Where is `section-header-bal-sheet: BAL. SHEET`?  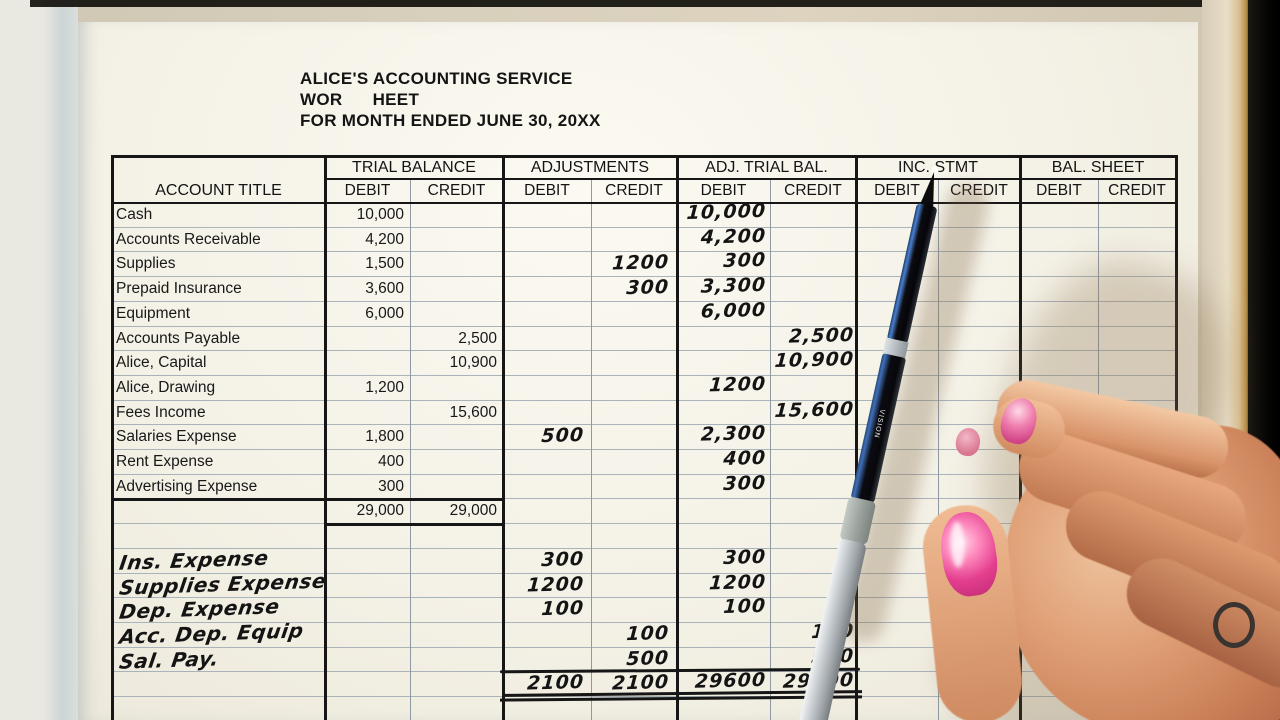
section-header-bal-sheet: BAL. SHEET is located at coordinates (1098, 167).